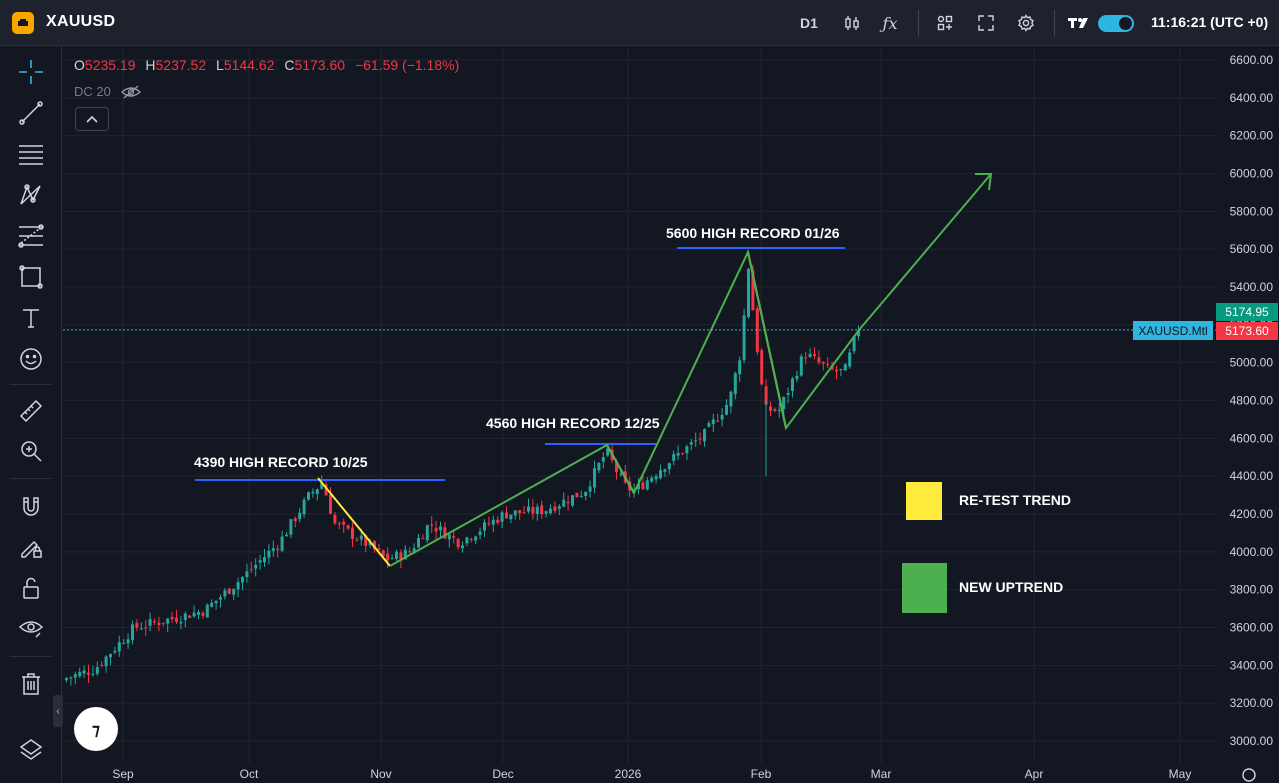  I want to click on fib-icon, so click(31, 236).